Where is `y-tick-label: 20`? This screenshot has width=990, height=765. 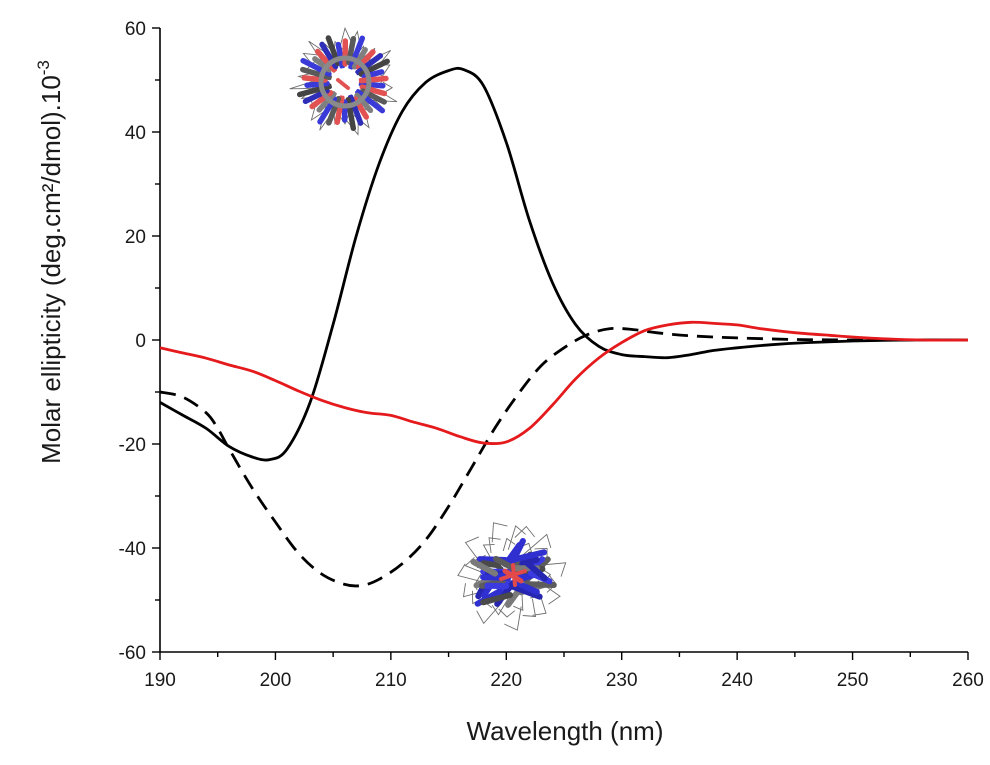 y-tick-label: 20 is located at coordinates (135, 237).